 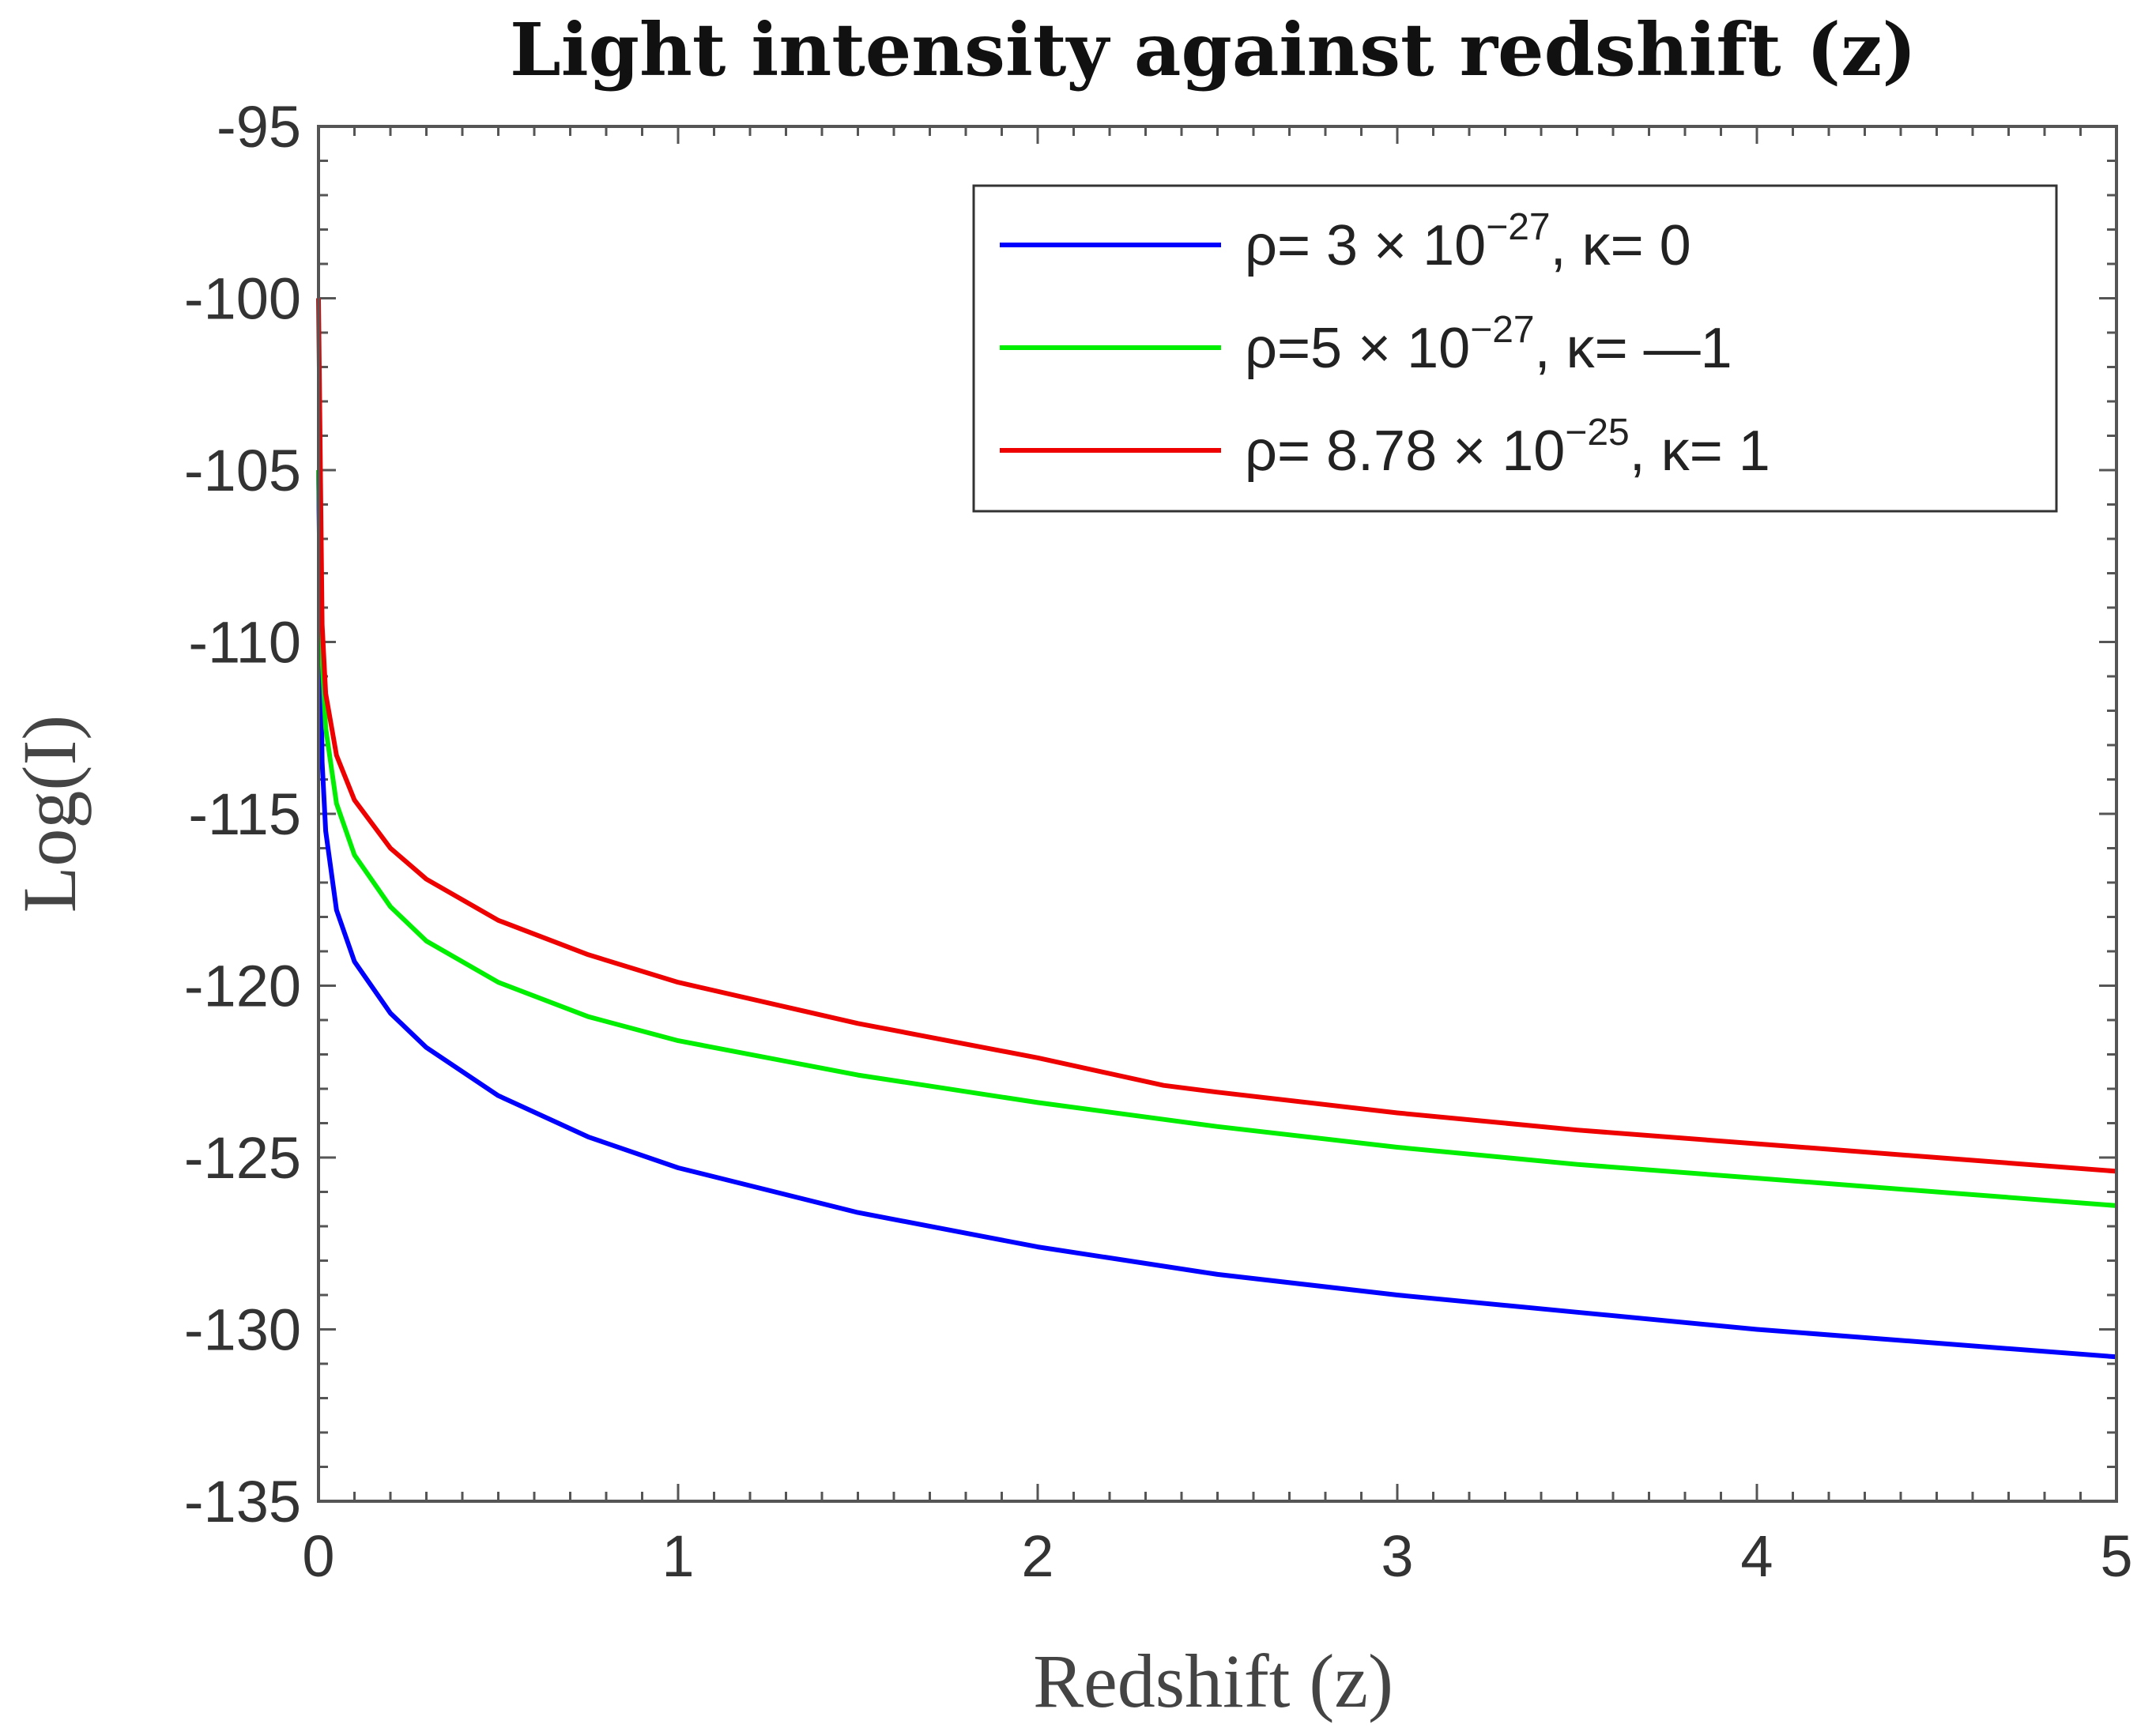 I want to click on x-tick-label: 5, so click(x=2116, y=1556).